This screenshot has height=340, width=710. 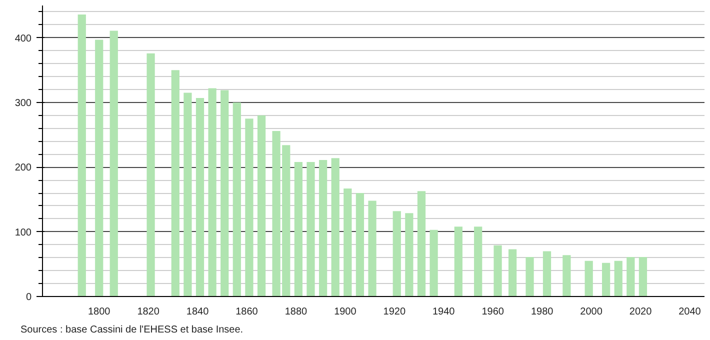 I want to click on y-tick-label: 300, so click(x=23, y=103).